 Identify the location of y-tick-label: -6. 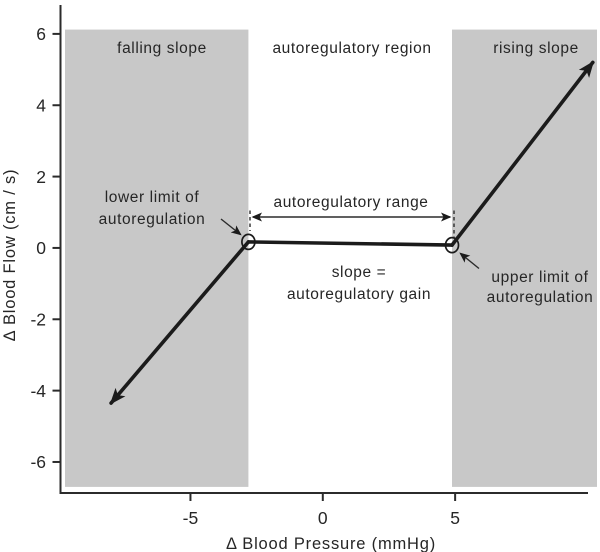
(38, 462).